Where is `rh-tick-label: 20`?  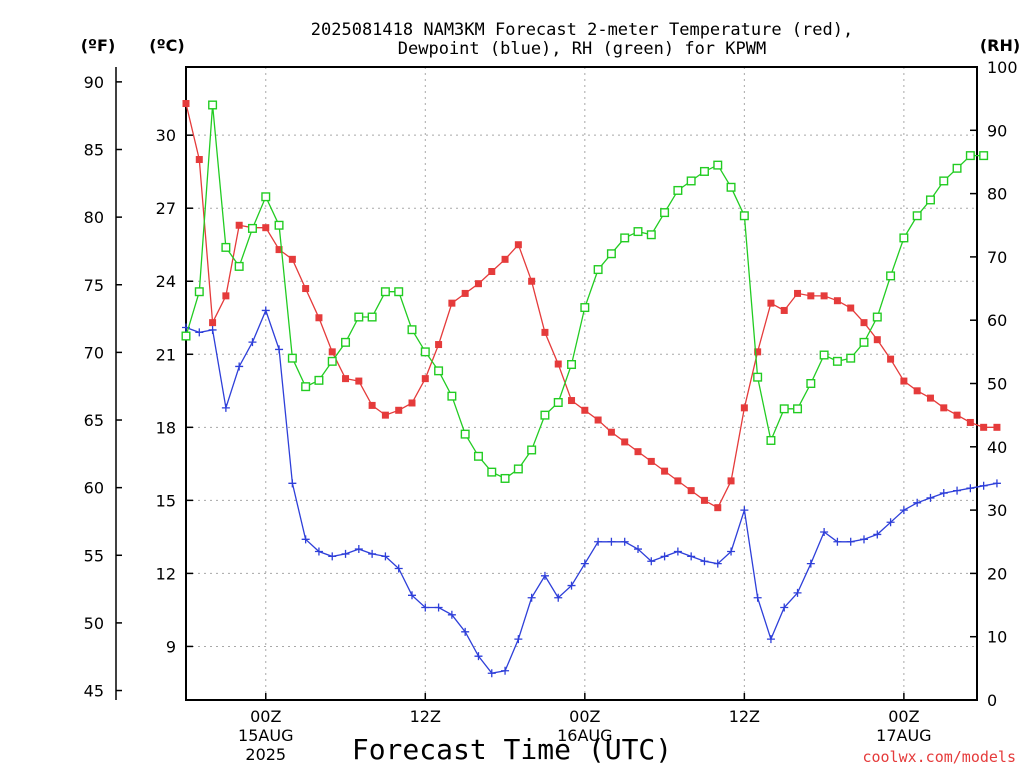 rh-tick-label: 20 is located at coordinates (997, 573).